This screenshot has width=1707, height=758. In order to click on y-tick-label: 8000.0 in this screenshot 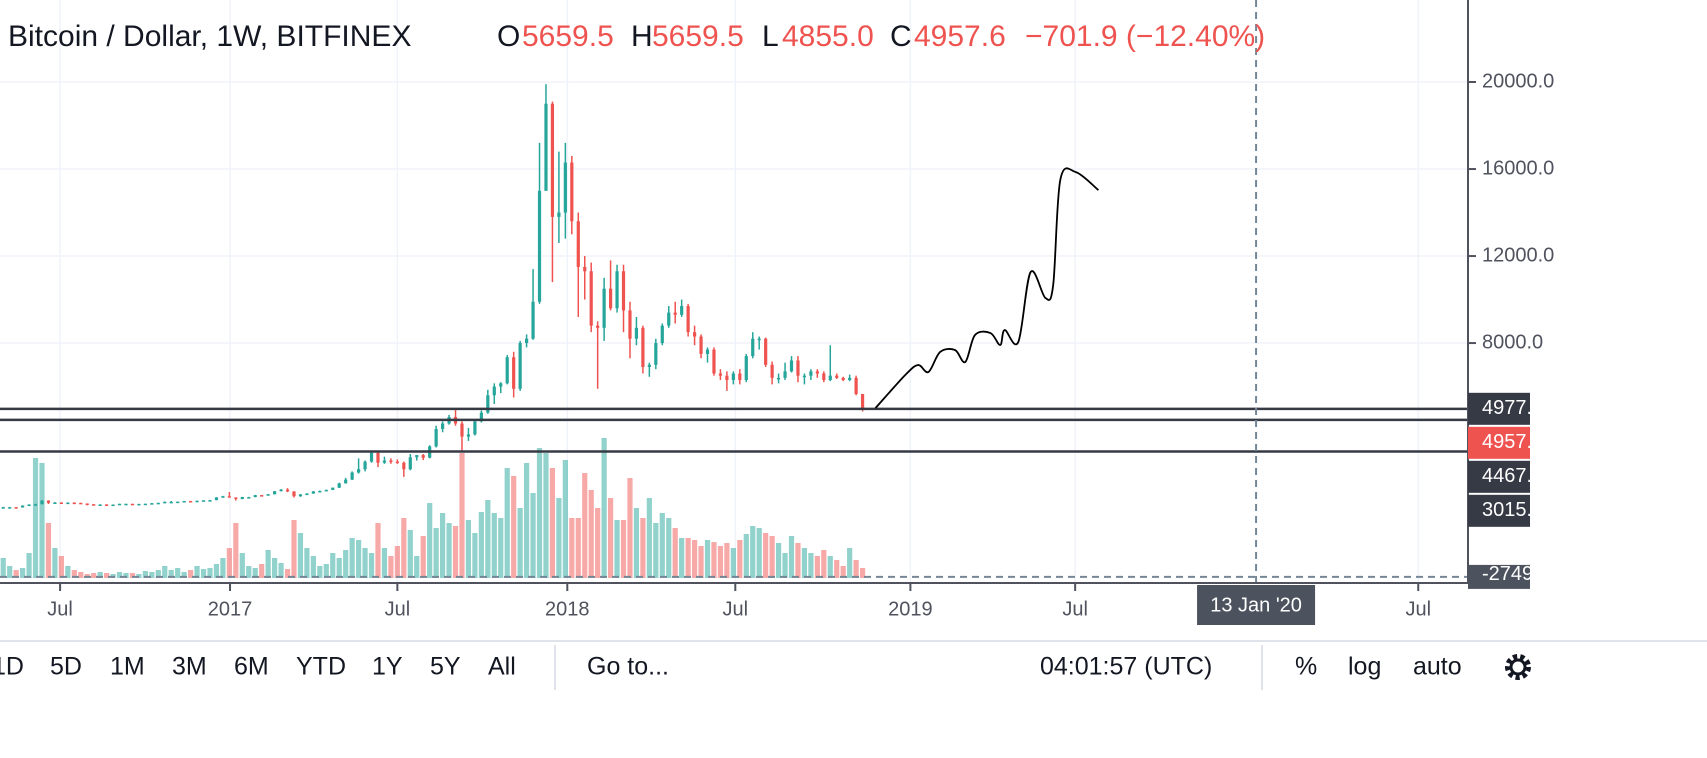, I will do `click(1512, 342)`.